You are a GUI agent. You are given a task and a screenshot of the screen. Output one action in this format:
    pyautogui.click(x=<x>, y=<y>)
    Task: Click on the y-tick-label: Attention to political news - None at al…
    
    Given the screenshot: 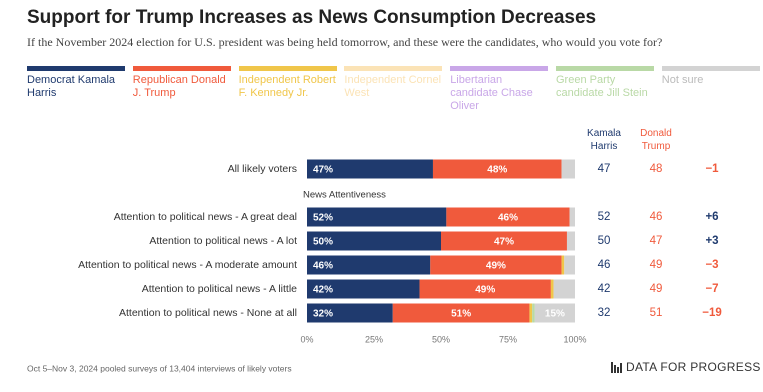 What is the action you would take?
    pyautogui.click(x=208, y=313)
    